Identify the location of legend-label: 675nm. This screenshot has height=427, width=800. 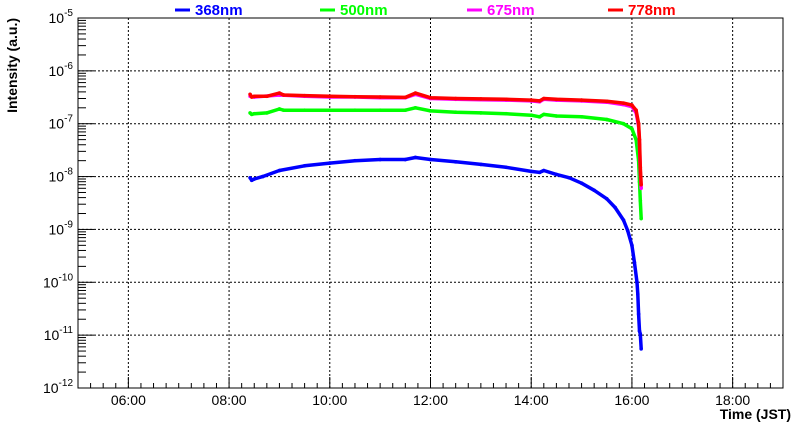
(511, 10).